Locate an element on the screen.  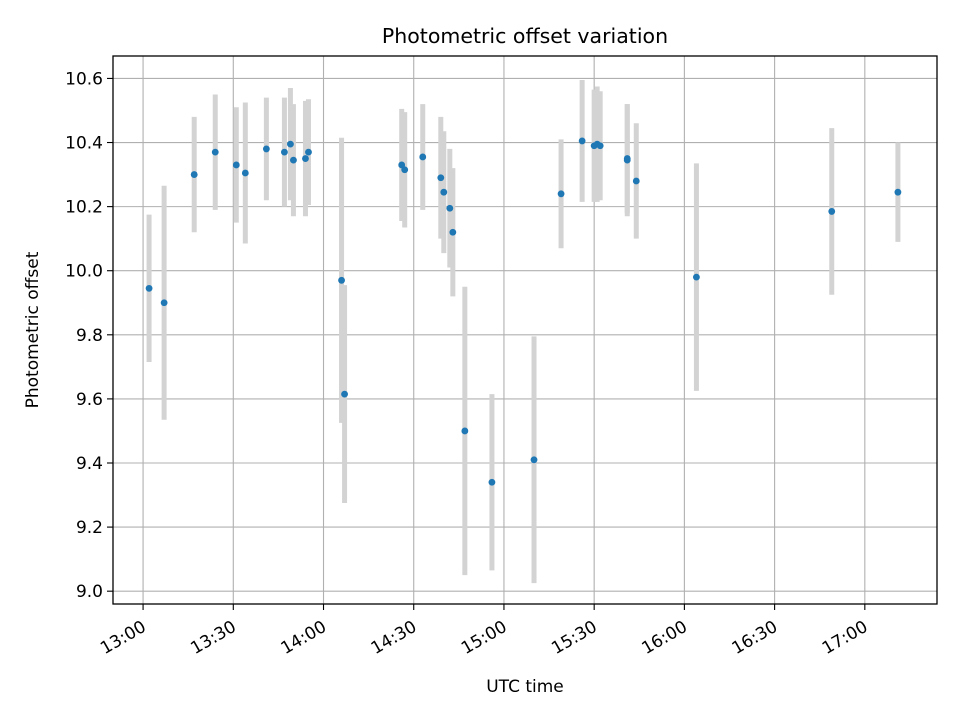
y-tick-label: 10.6 is located at coordinates (84, 79).